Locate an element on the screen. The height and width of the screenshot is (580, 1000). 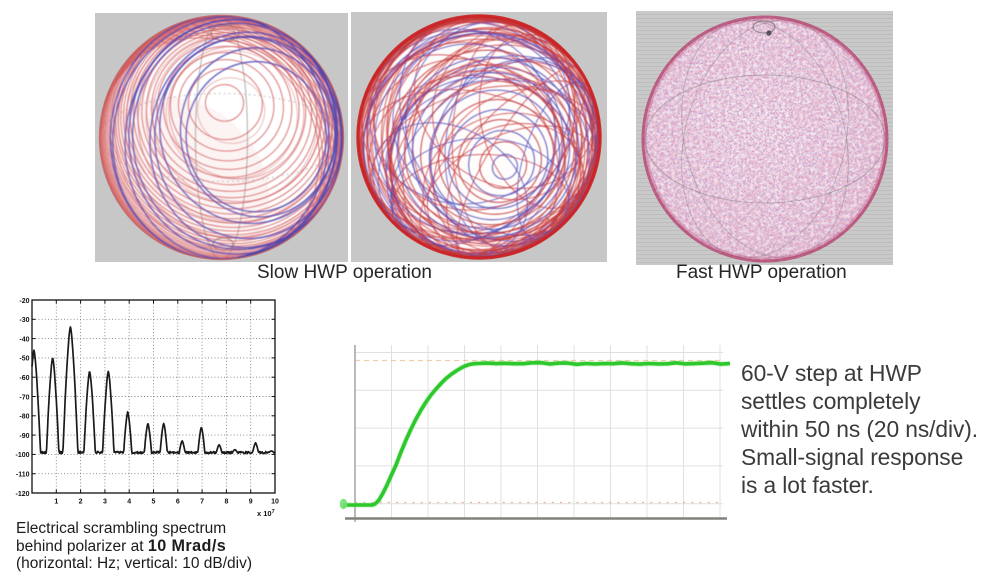
svg-text: 10 is located at coordinates (275, 502).